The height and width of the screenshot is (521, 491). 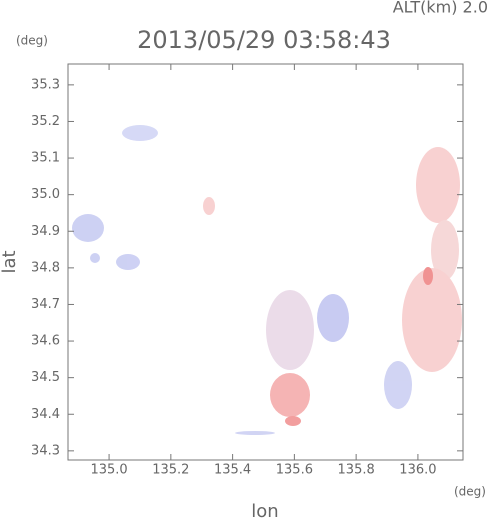 I want to click on y-tick-label: 34.3, so click(x=45, y=450).